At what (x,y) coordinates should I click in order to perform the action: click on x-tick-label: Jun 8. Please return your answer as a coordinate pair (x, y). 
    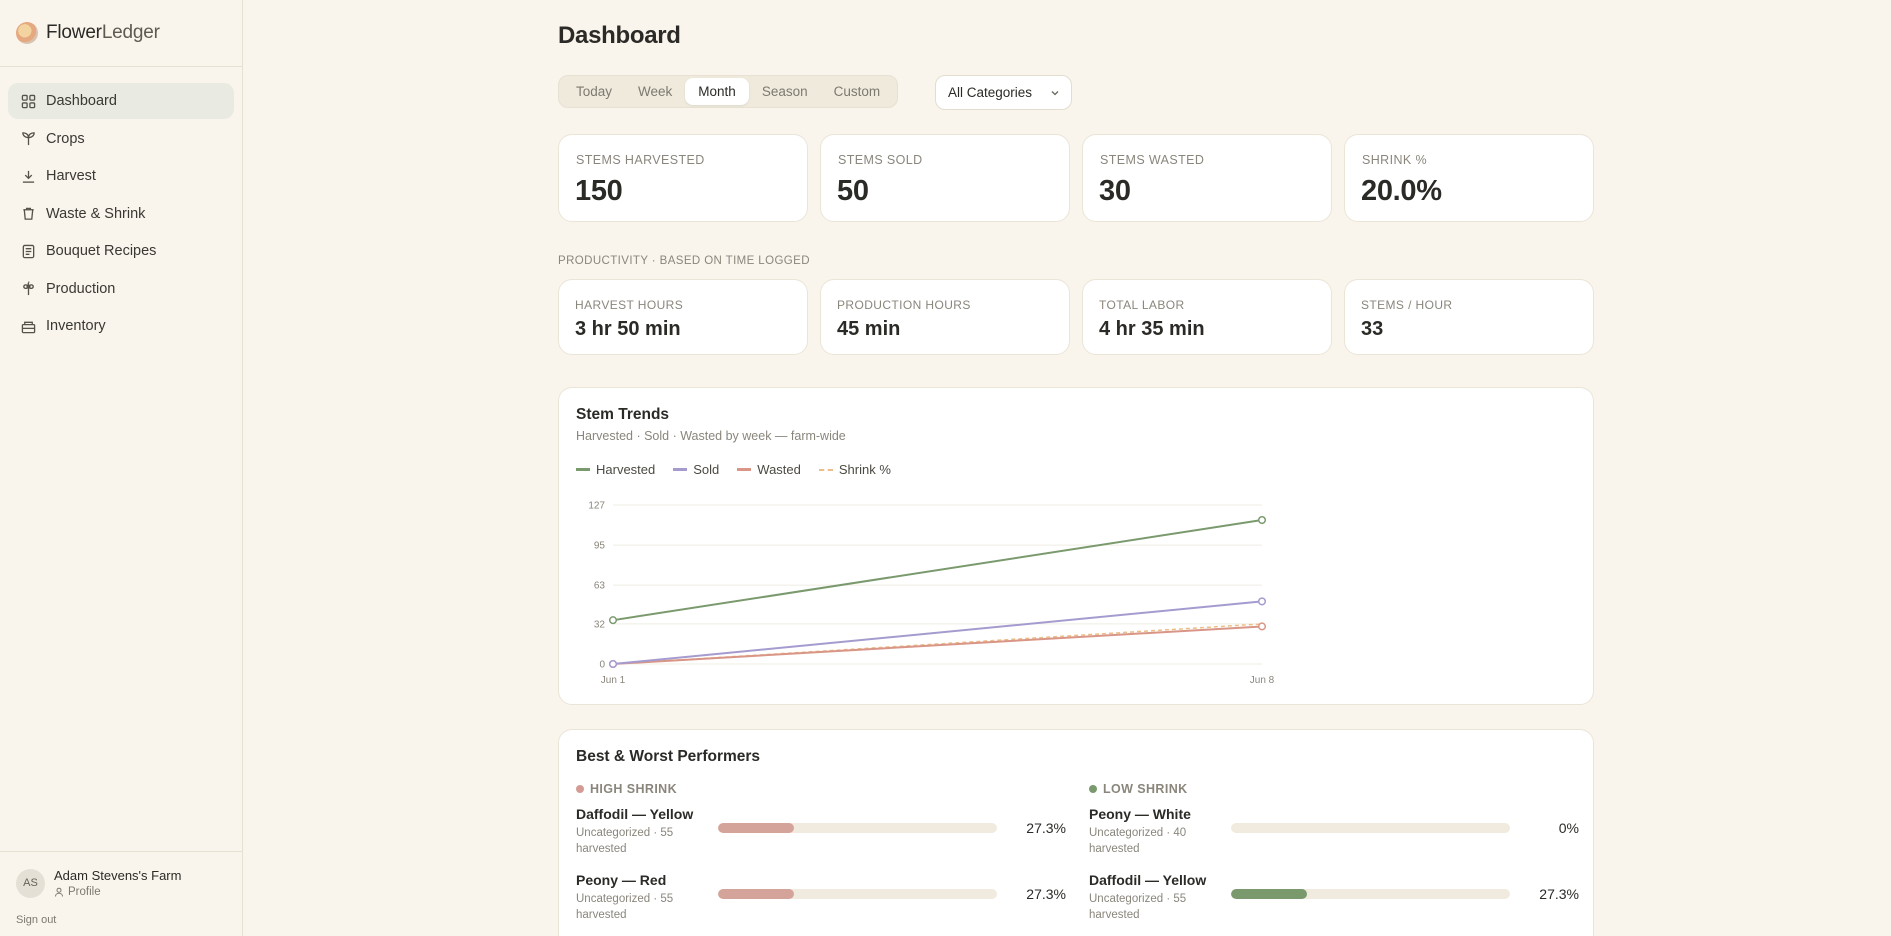
    Looking at the image, I should click on (1262, 680).